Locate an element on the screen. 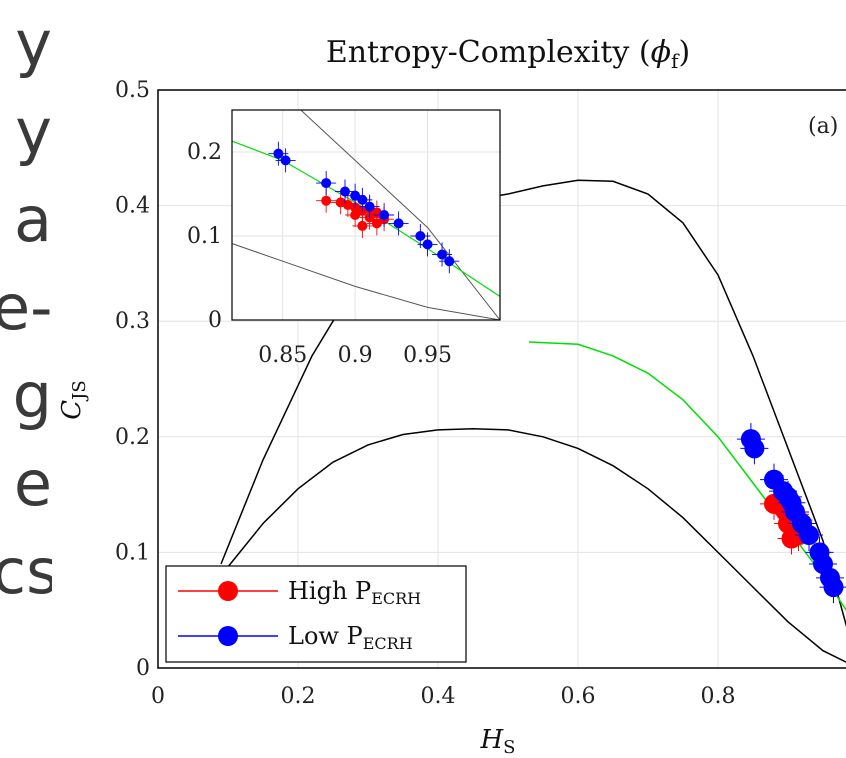 The width and height of the screenshot is (846, 758). legend-low-marker is located at coordinates (228, 636).